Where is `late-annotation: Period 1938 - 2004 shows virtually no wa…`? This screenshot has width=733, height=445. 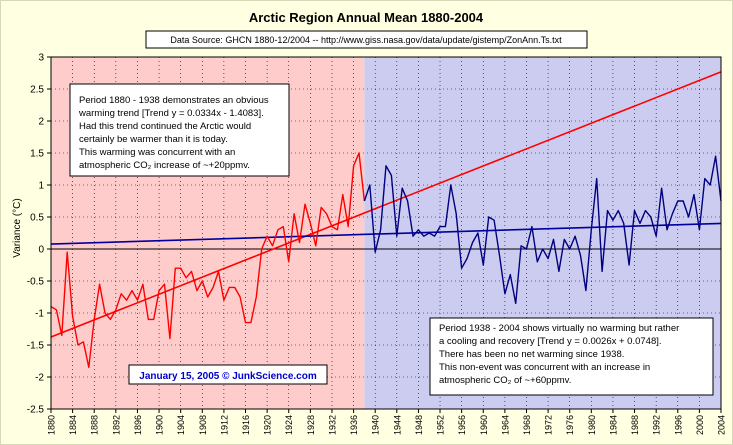 late-annotation: Period 1938 - 2004 shows virtually no wa… is located at coordinates (571, 356).